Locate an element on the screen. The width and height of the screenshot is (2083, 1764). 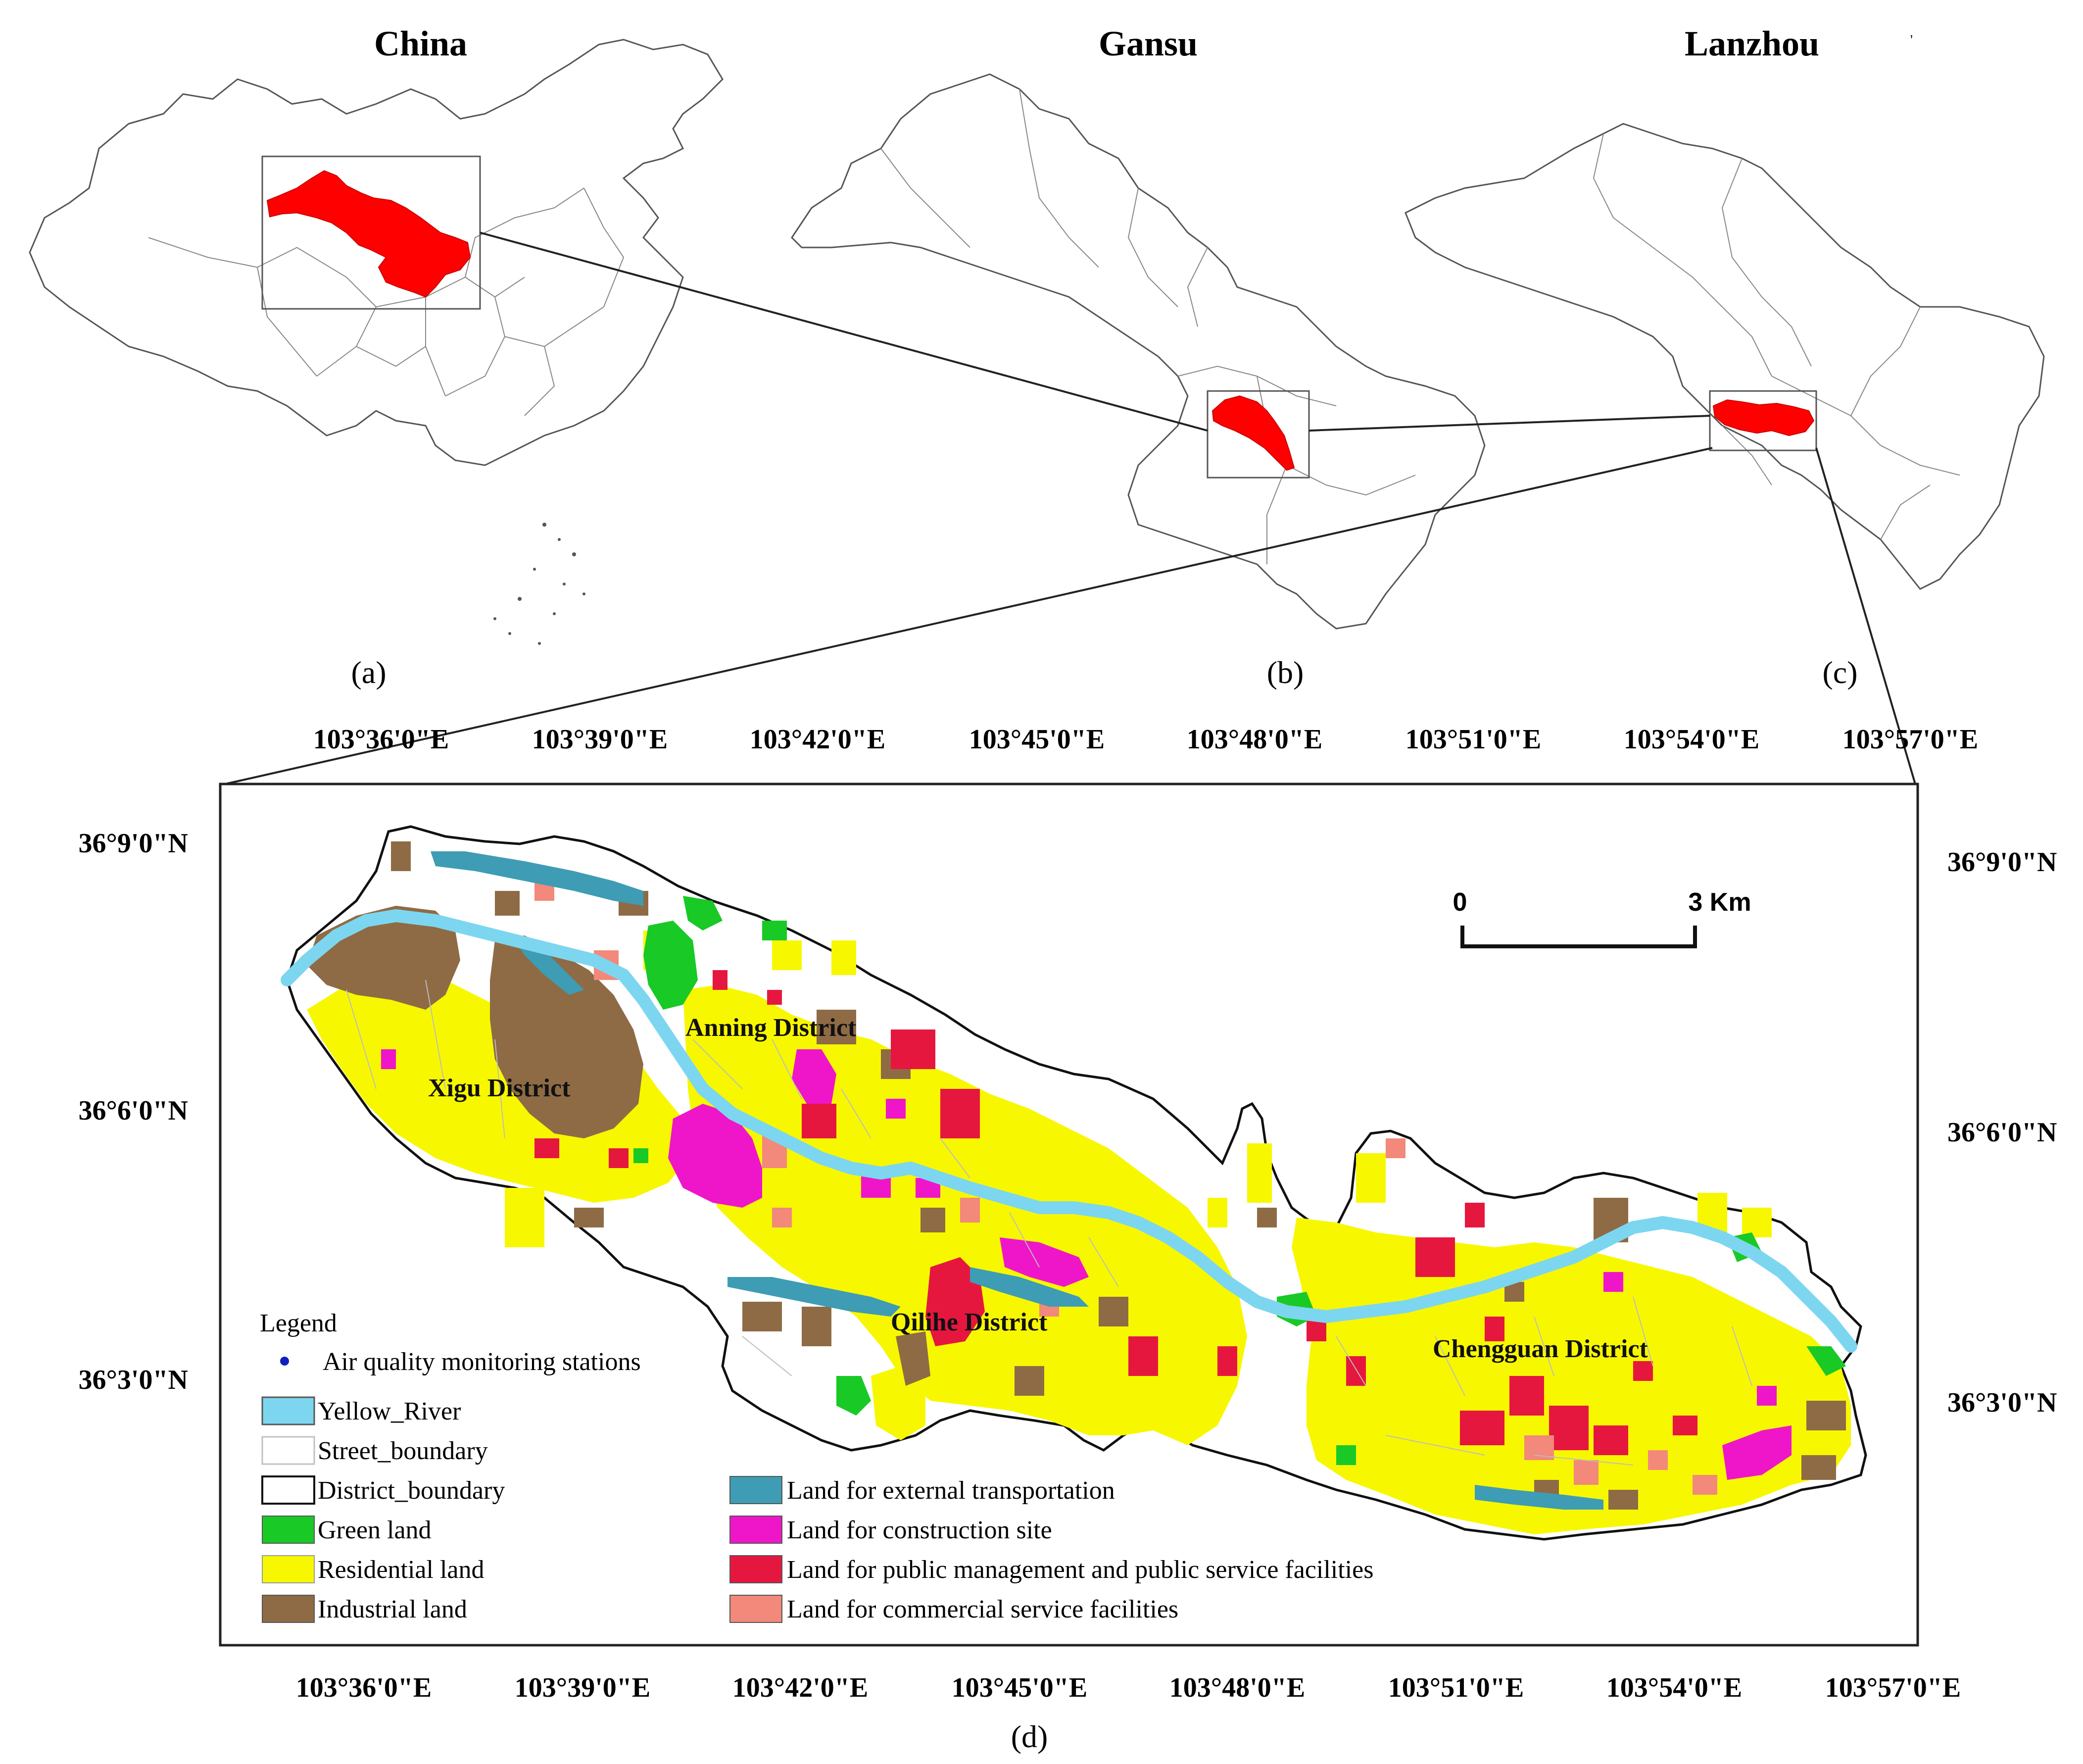
lat-tick-right: 36°6'0"N is located at coordinates (2002, 1132).